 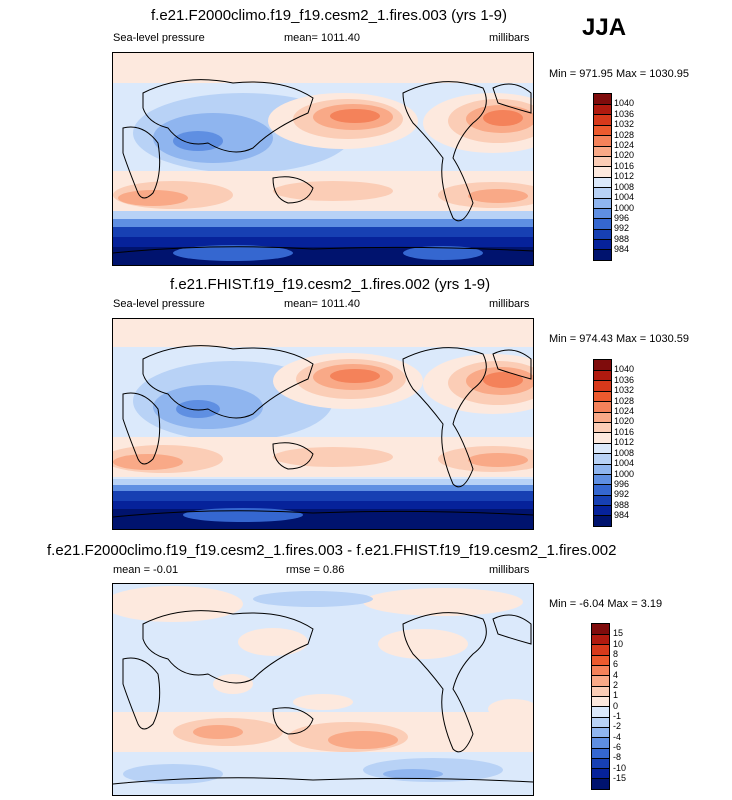 What do you see at coordinates (616, 706) in the screenshot?
I see `colorbar-tick-label: 0` at bounding box center [616, 706].